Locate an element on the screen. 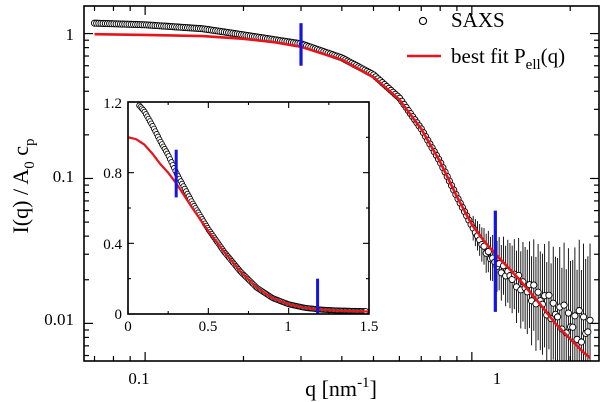 The image size is (604, 402). inset-xtick-label-3: 1.5 is located at coordinates (369, 327).